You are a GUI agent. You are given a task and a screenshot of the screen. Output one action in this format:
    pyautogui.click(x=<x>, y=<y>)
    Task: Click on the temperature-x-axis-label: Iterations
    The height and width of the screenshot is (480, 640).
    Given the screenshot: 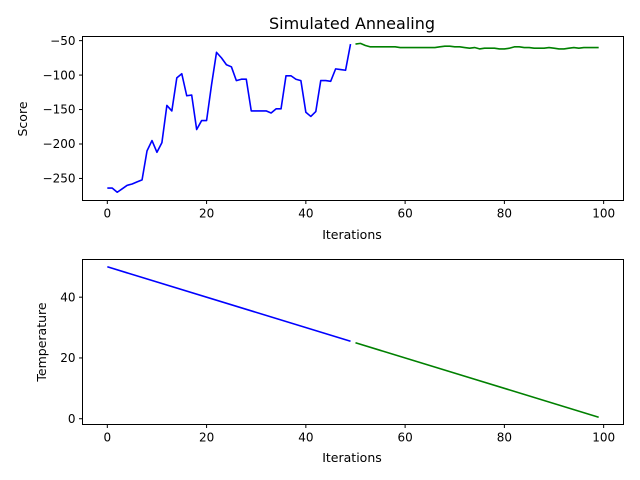 What is the action you would take?
    pyautogui.click(x=352, y=457)
    